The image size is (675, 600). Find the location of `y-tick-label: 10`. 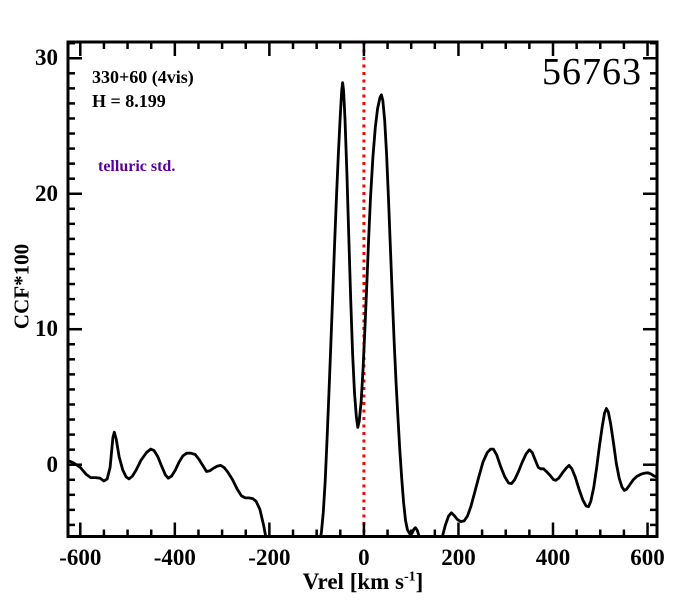

y-tick-label: 10 is located at coordinates (46, 329).